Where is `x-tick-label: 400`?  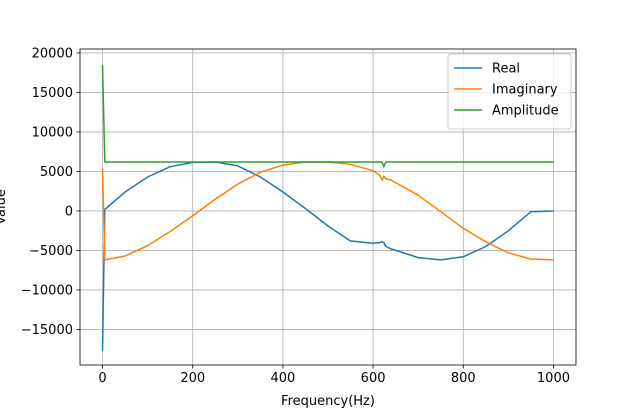
x-tick-label: 400 is located at coordinates (282, 378).